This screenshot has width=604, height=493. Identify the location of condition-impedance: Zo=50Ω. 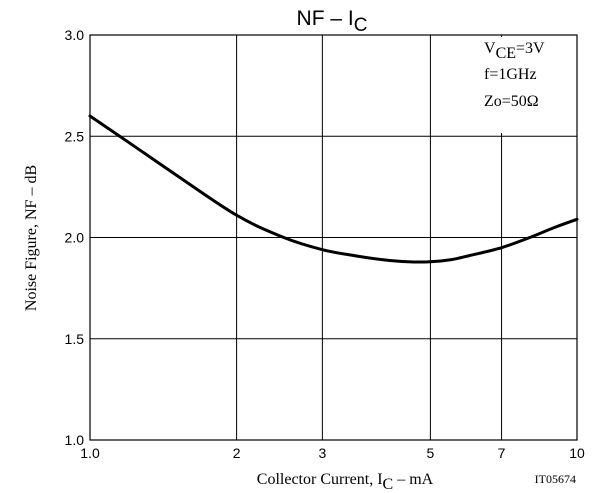
(511, 101).